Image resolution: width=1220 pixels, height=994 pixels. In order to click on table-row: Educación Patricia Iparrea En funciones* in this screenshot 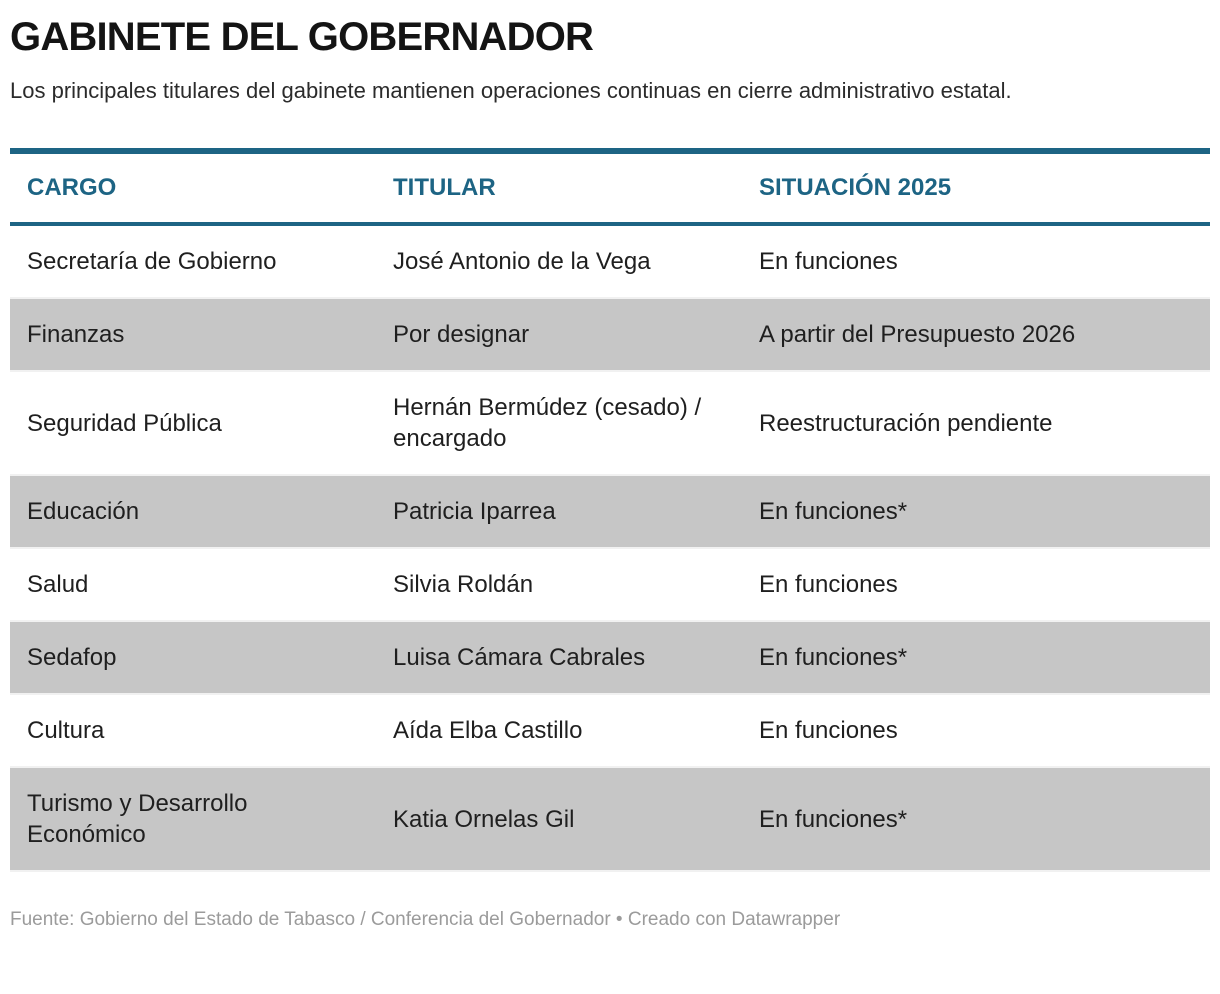, I will do `click(610, 512)`.